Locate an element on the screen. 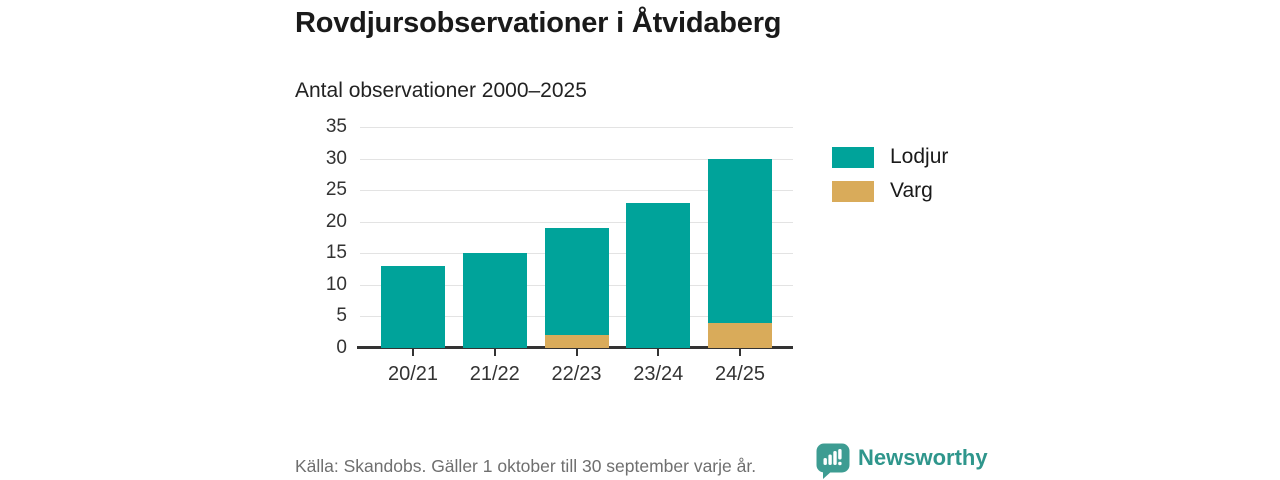 The width and height of the screenshot is (1280, 480). x-tick-label-20-21: 20/21 is located at coordinates (413, 374).